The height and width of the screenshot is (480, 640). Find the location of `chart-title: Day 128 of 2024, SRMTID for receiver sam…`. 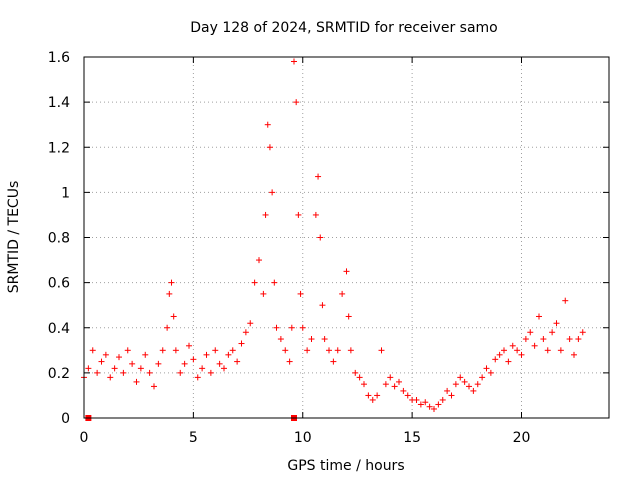

chart-title: Day 128 of 2024, SRMTID for receiver sam… is located at coordinates (344, 28).